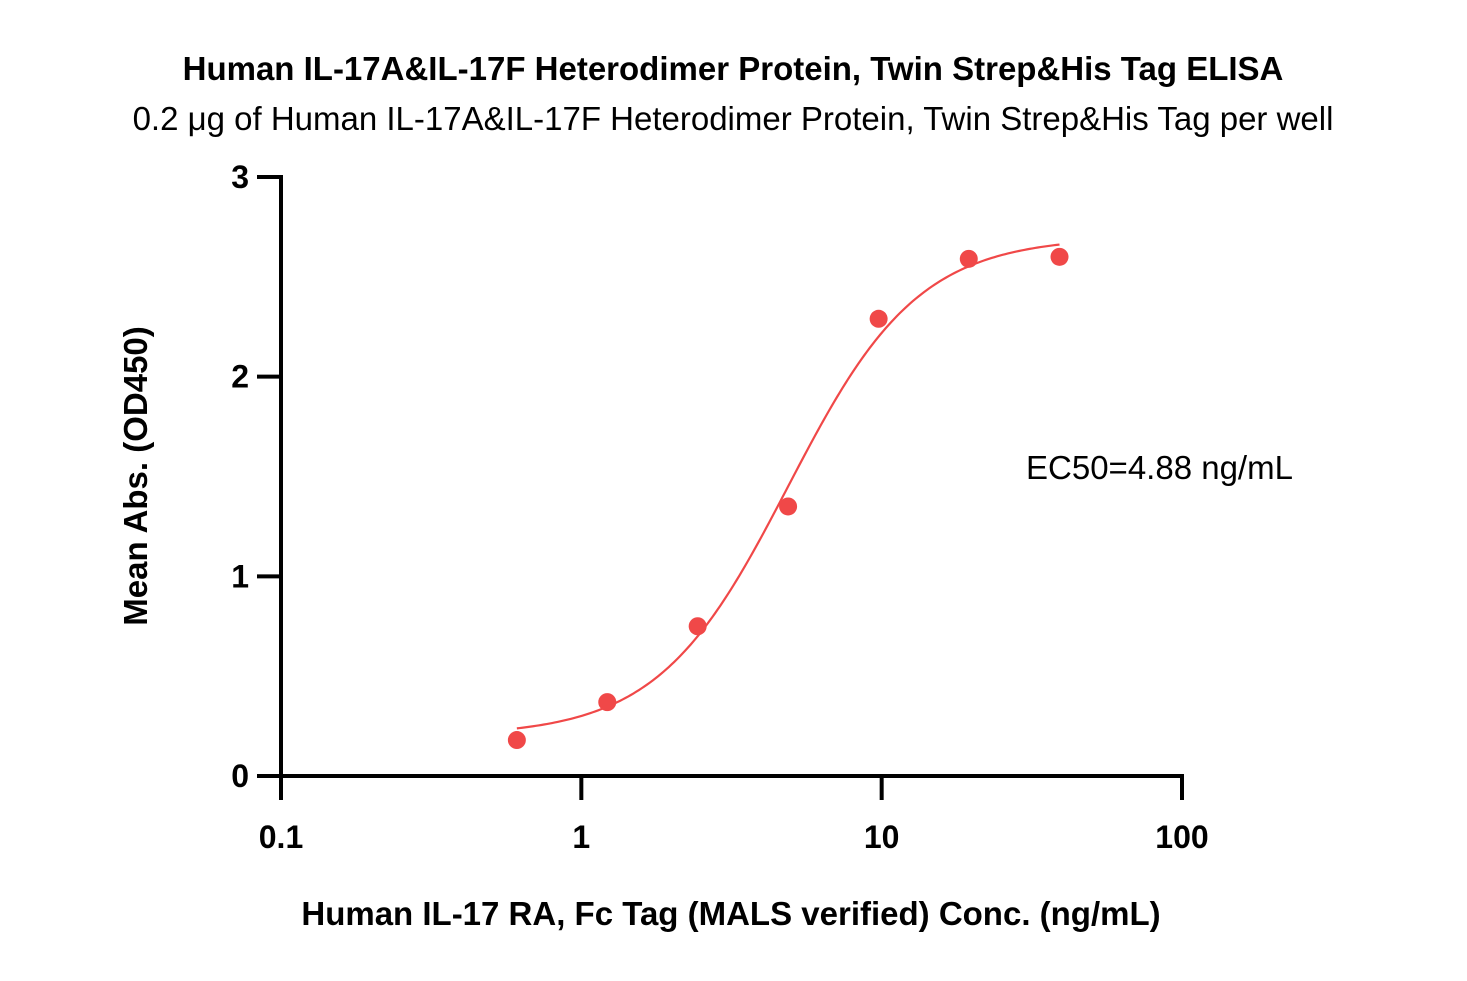 The width and height of the screenshot is (1467, 981). I want to click on x-tick-label: 0.1, so click(281, 837).